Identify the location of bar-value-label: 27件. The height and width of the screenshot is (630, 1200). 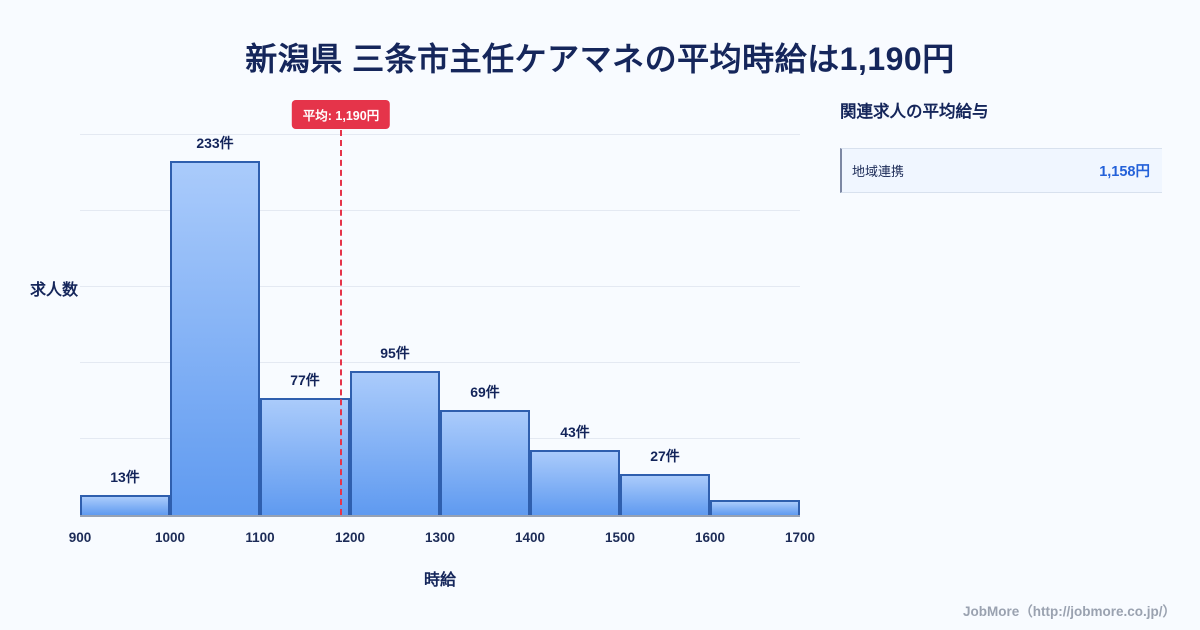
(665, 456).